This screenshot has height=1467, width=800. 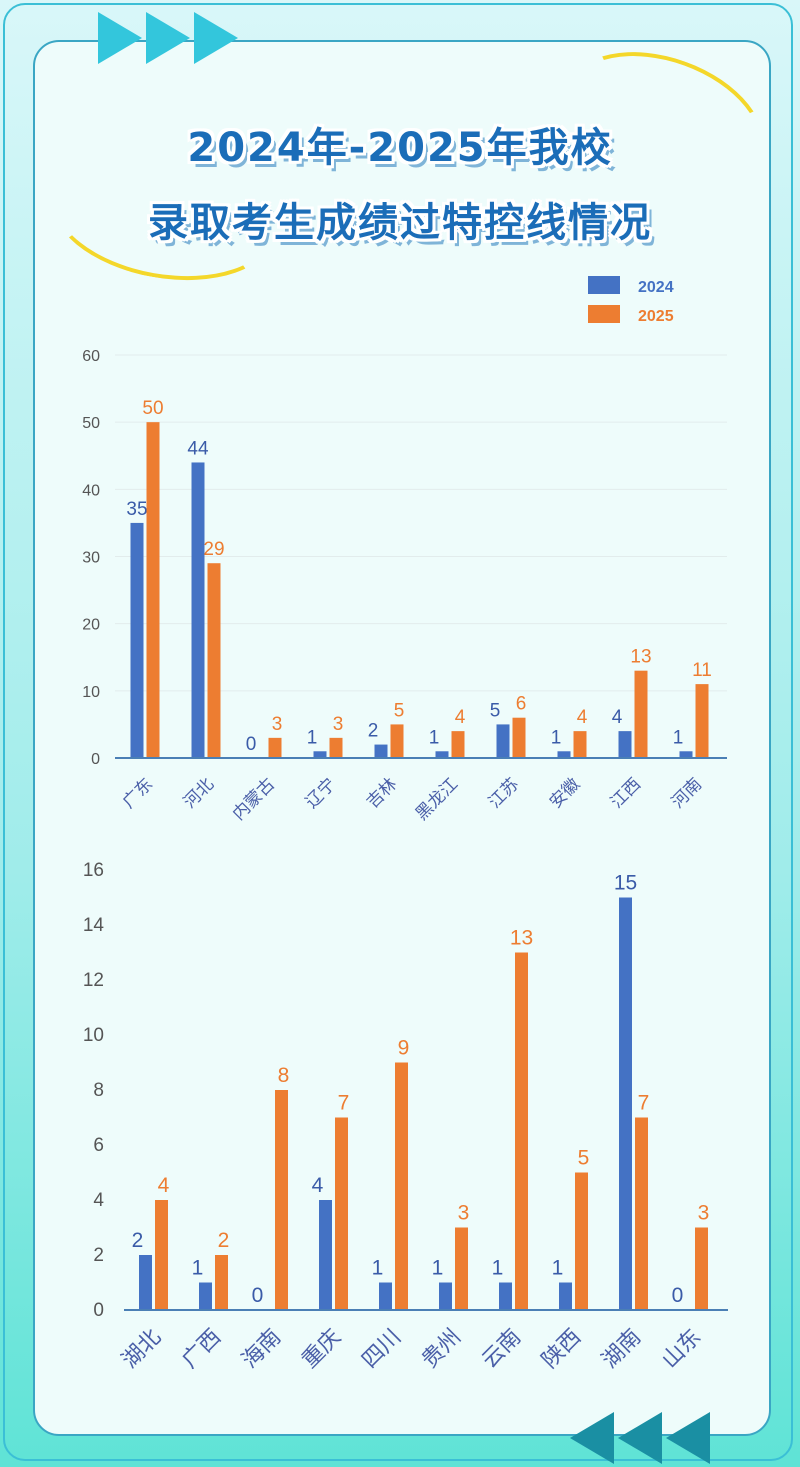 I want to click on y-tick-label: 12, so click(x=93, y=980).